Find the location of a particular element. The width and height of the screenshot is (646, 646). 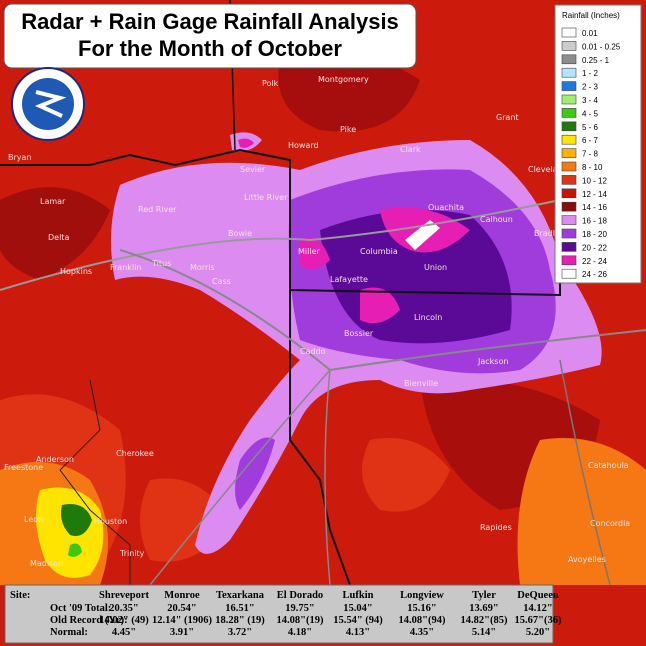

table-cell: Monroe is located at coordinates (182, 595).